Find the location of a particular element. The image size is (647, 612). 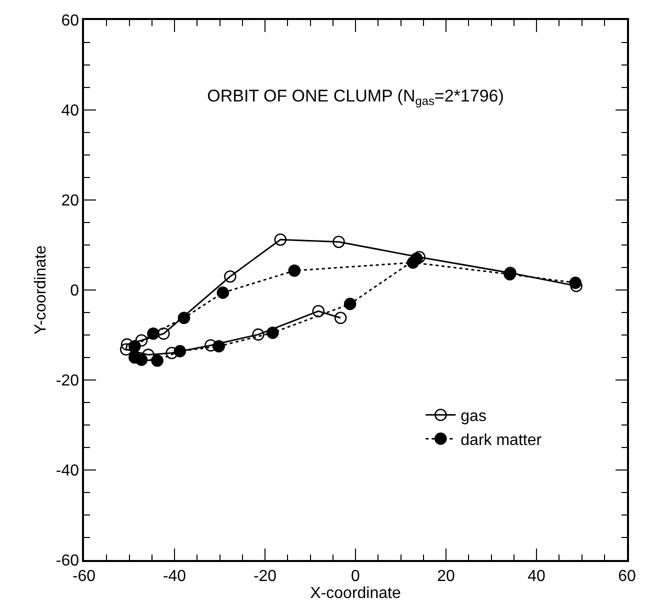

y-tick-label: 0 is located at coordinates (75, 291).